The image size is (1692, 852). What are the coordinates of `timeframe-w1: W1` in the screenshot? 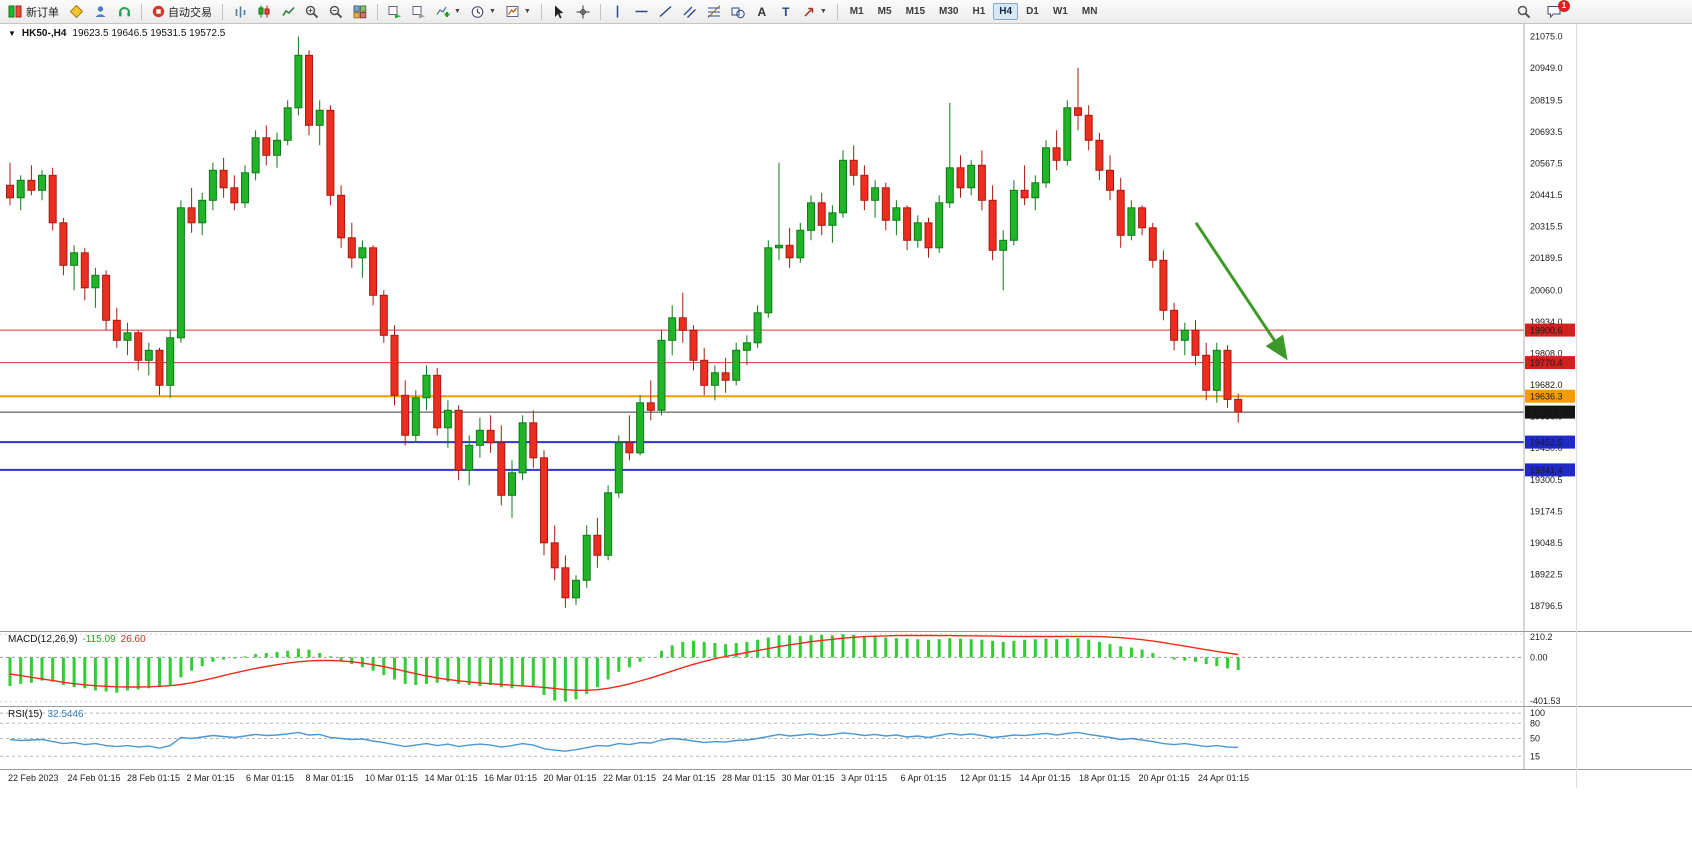 It's located at (1060, 11).